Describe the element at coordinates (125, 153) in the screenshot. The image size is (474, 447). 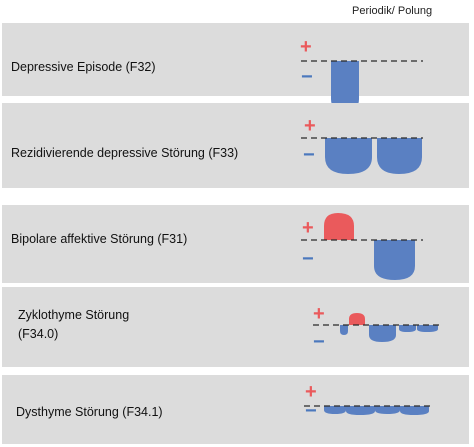
I see `row-label: Rezidivierende depressive Störung (F33)` at that location.